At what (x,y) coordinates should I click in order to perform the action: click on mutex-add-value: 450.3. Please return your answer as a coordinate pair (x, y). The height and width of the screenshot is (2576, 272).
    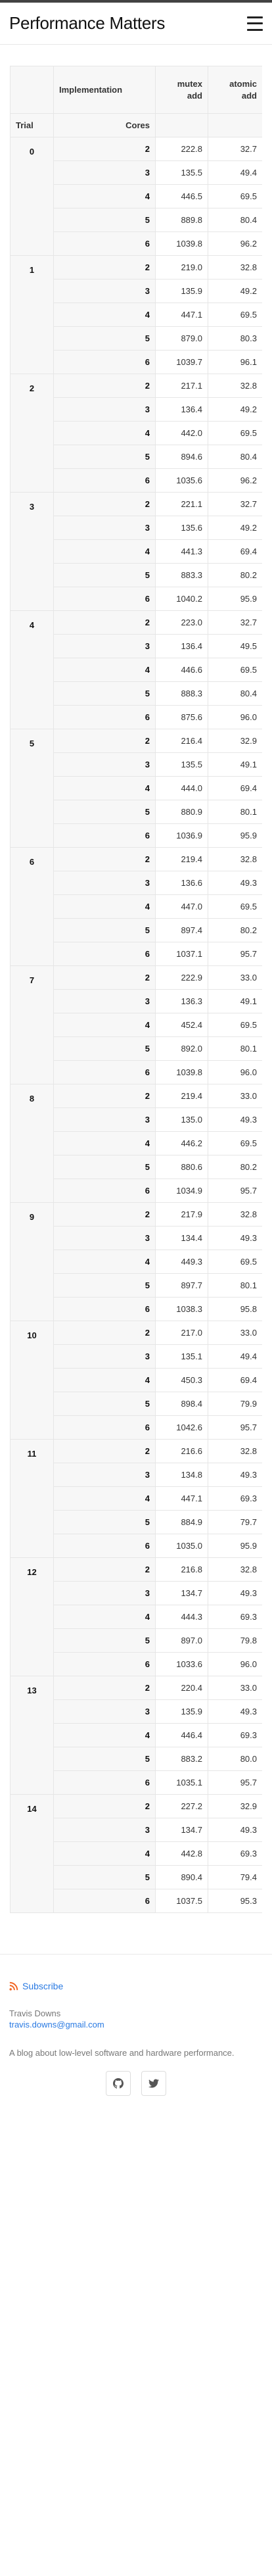
    Looking at the image, I should click on (181, 1380).